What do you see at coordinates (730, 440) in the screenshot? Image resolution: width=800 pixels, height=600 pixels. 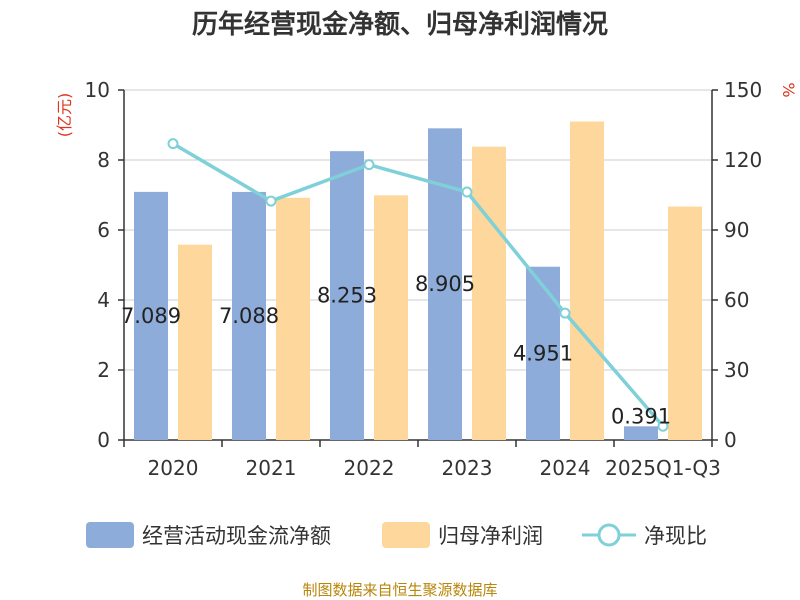 I see `y2-tick-label: 0` at bounding box center [730, 440].